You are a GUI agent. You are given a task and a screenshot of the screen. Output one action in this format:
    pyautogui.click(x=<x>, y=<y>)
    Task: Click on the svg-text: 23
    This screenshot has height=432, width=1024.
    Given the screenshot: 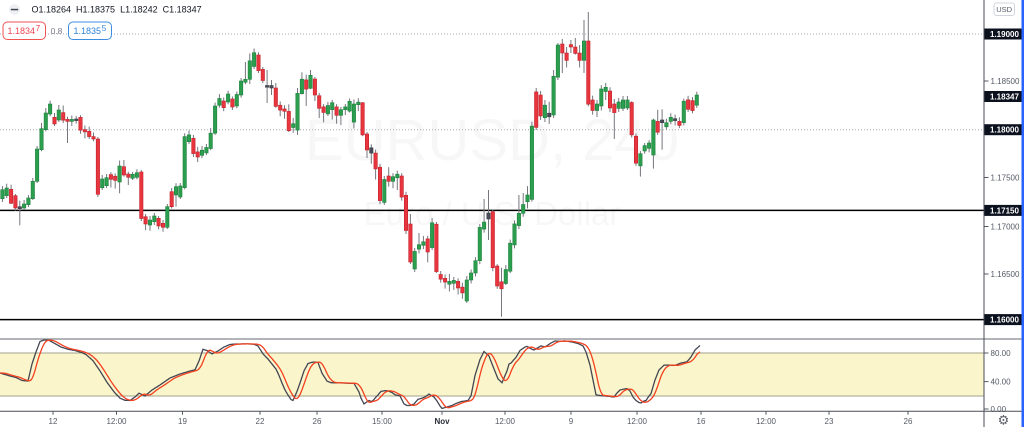 What is the action you would take?
    pyautogui.click(x=829, y=421)
    